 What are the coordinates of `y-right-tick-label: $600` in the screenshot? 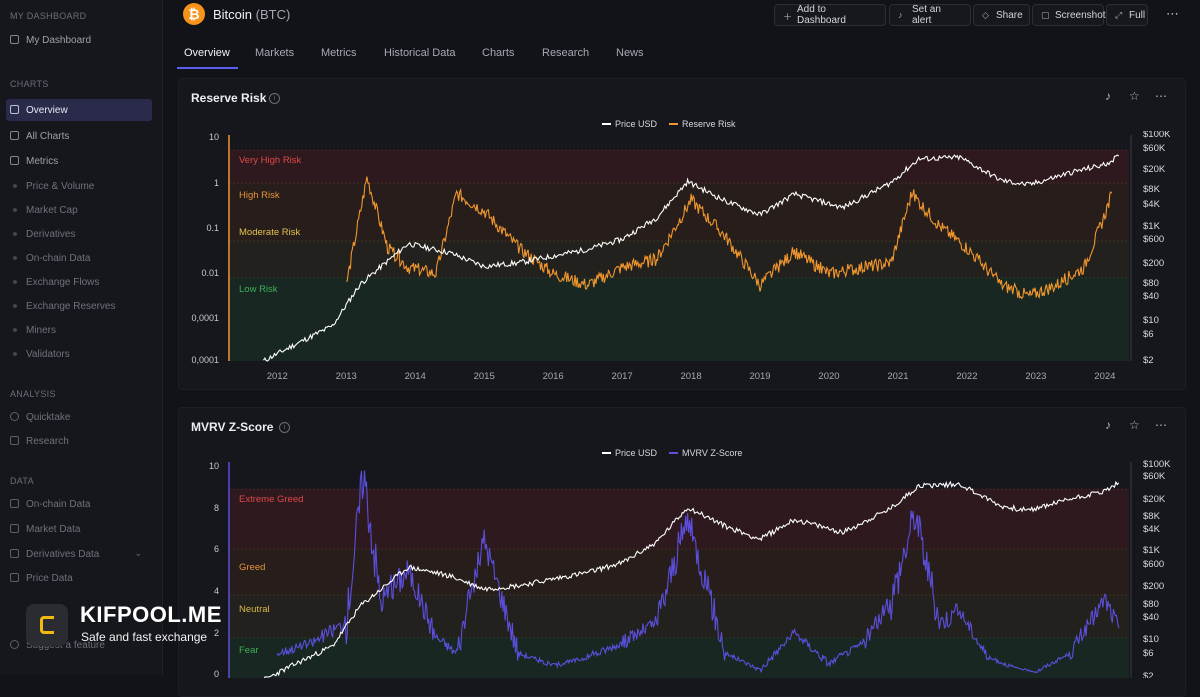 It's located at (1153, 239).